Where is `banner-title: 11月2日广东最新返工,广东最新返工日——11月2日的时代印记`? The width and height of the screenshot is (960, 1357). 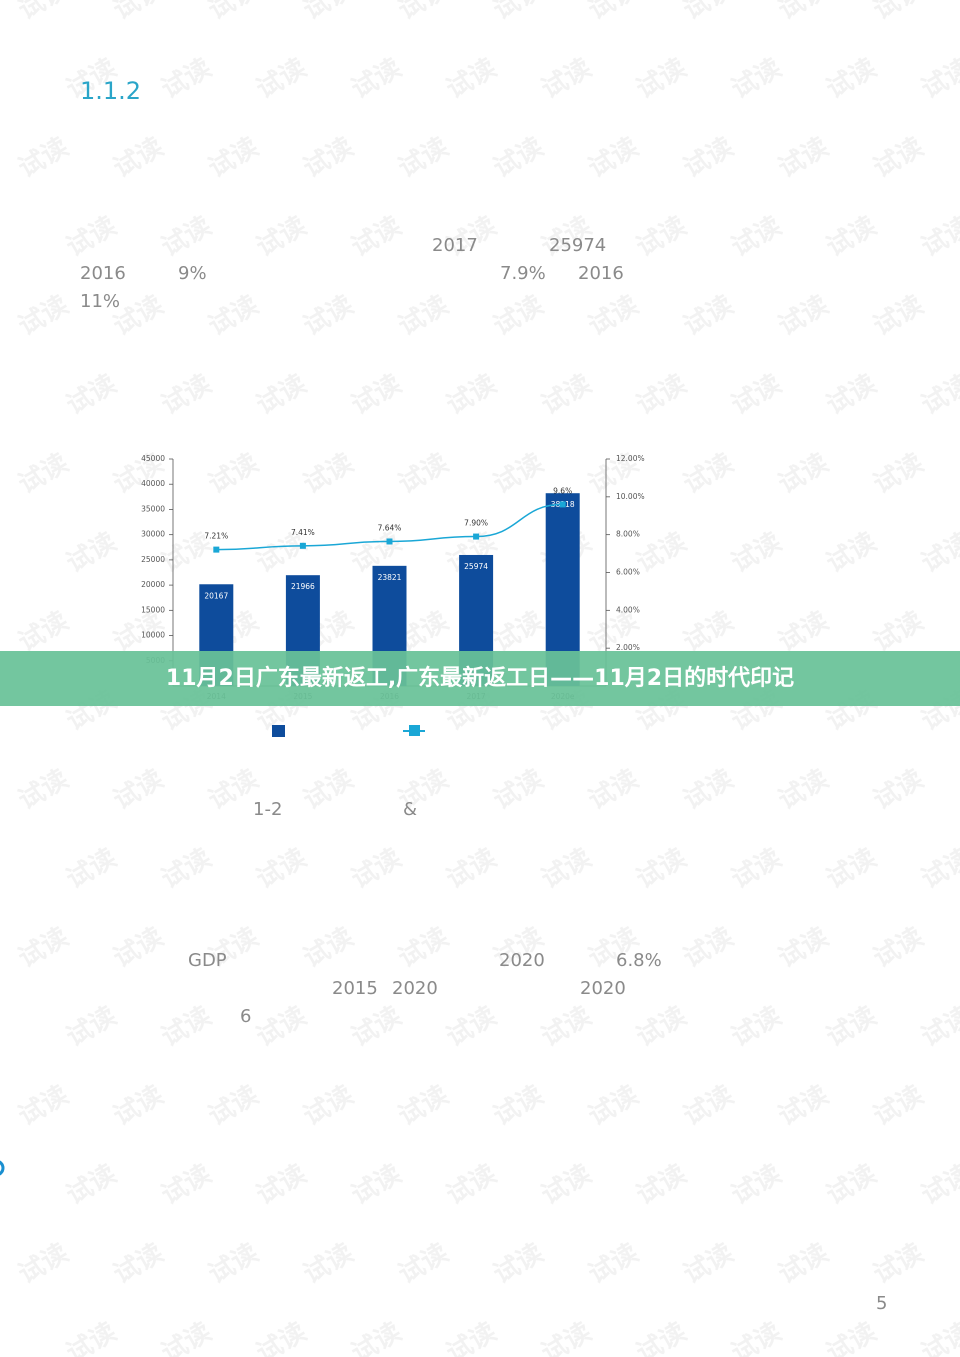
banner-title: 11月2日广东最新返工,广东最新返工日——11月2日的时代印记 is located at coordinates (480, 678).